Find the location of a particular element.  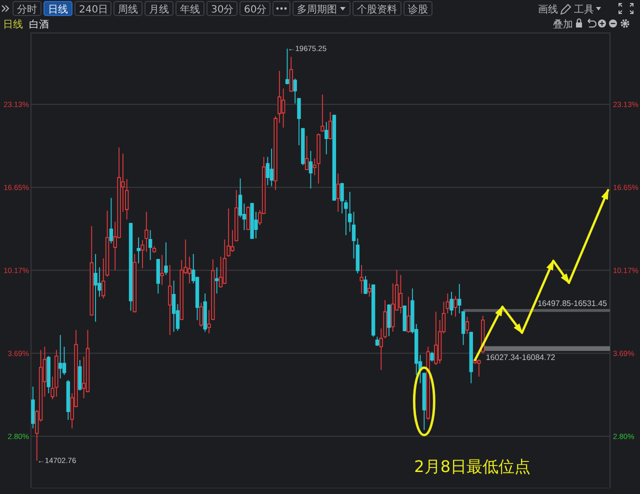

text: 个股资料 is located at coordinates (377, 10).